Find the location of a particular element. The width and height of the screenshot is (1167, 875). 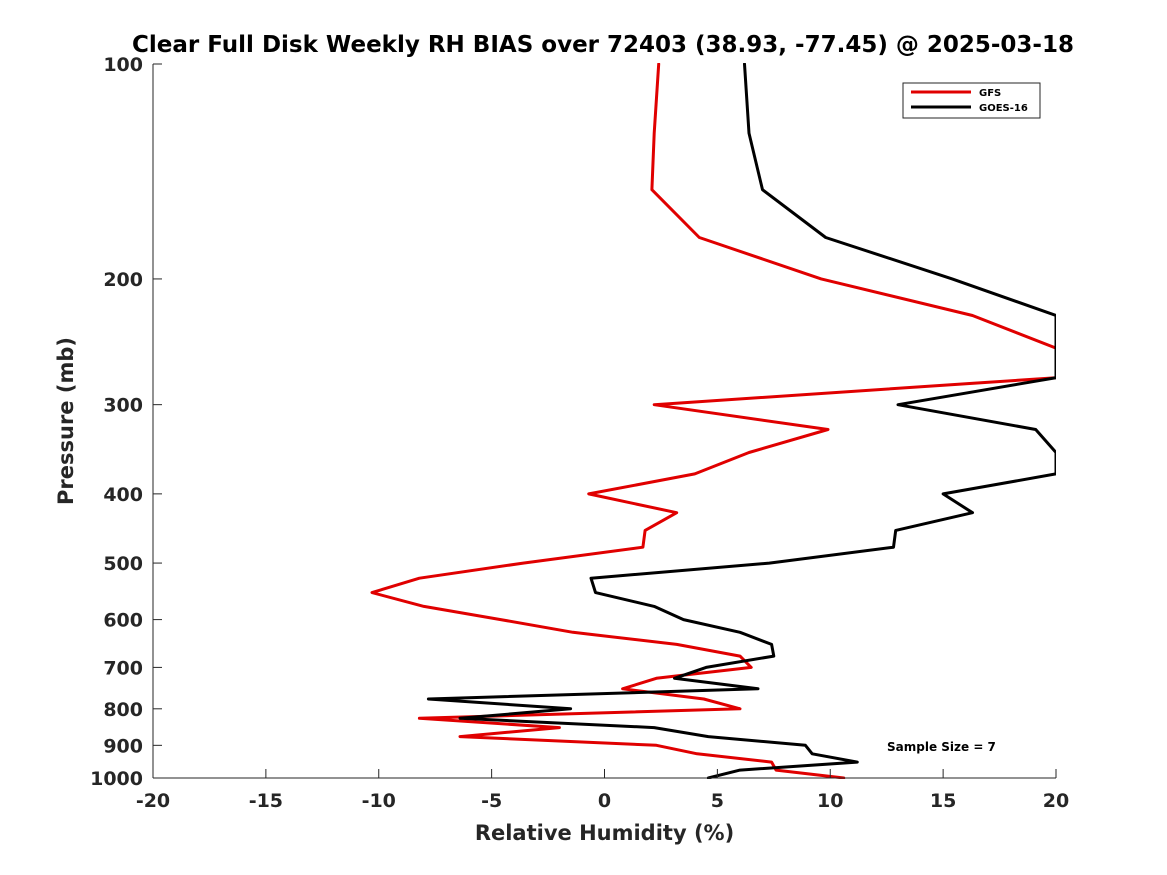

y-tick-label: 900 is located at coordinates (123, 746).